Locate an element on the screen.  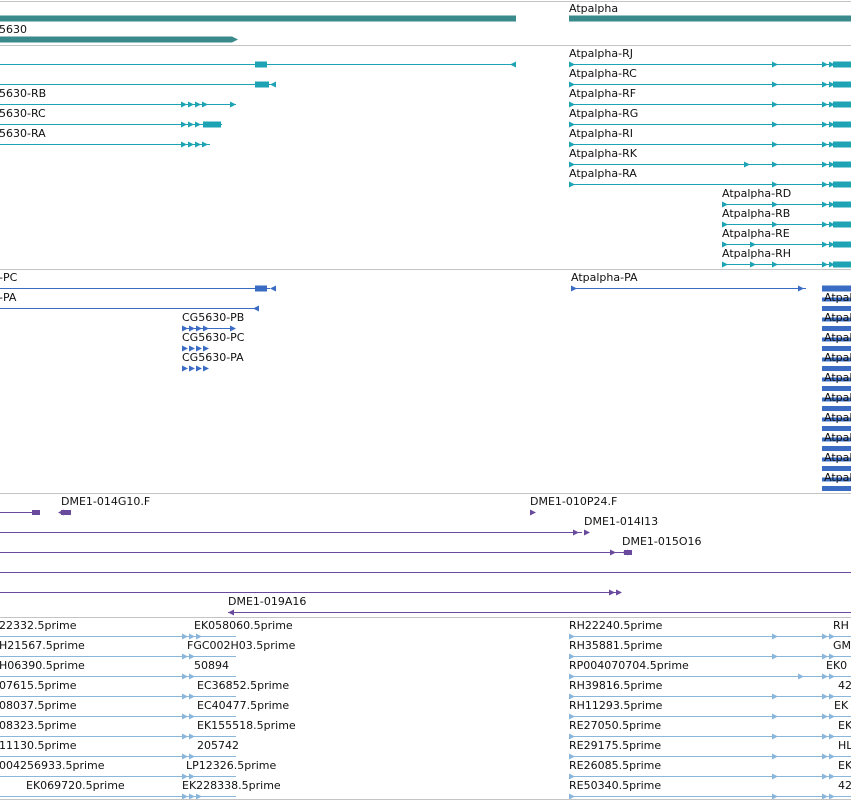
est-label: EC40477.5prime is located at coordinates (243, 705).